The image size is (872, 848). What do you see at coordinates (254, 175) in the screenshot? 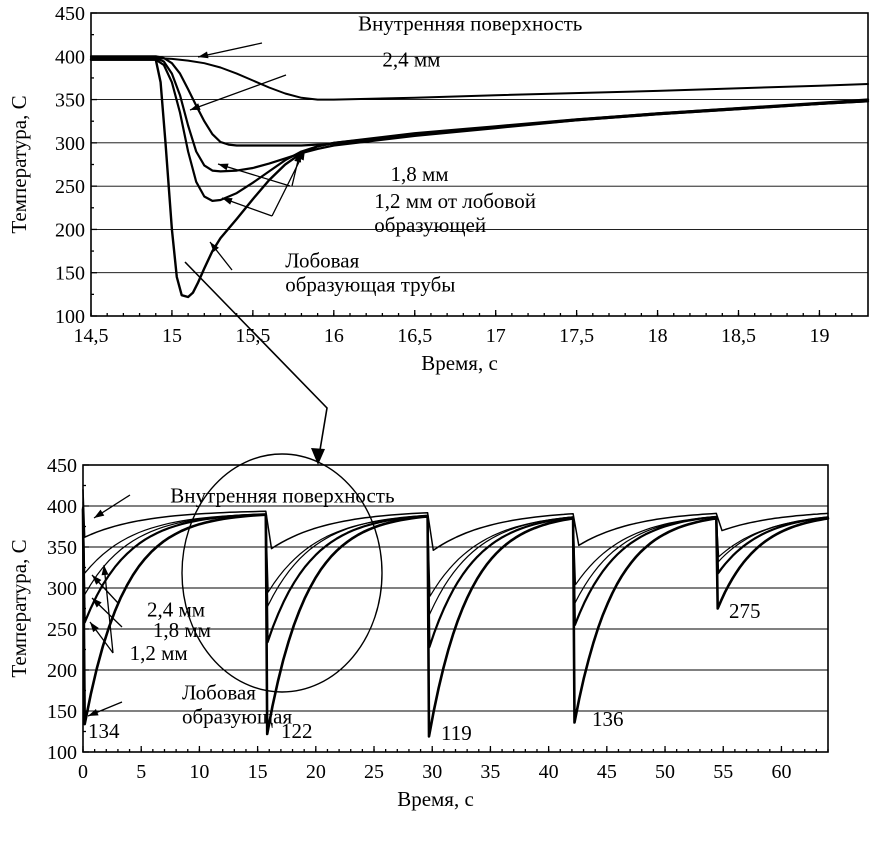
I see `top-leader-1-8-a` at bounding box center [254, 175].